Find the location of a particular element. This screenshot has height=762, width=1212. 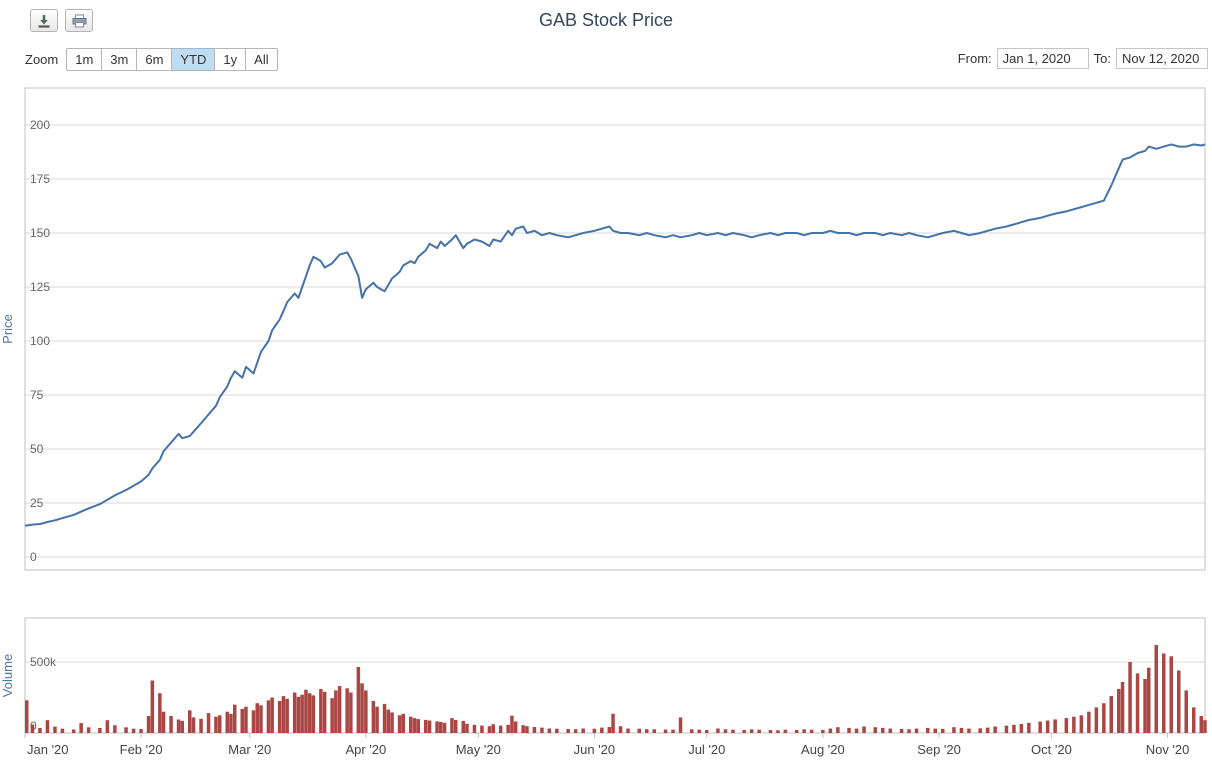

print-icon is located at coordinates (79, 20).